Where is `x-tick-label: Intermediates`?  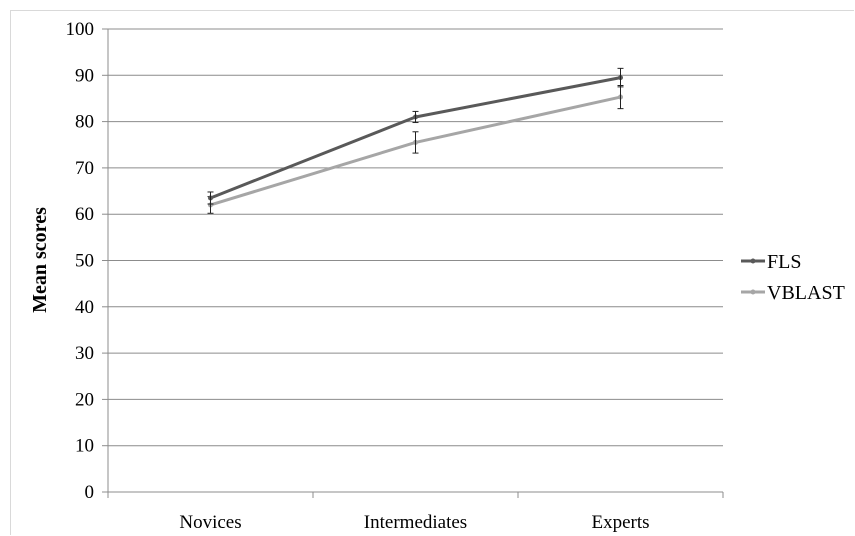
x-tick-label: Intermediates is located at coordinates (415, 522).